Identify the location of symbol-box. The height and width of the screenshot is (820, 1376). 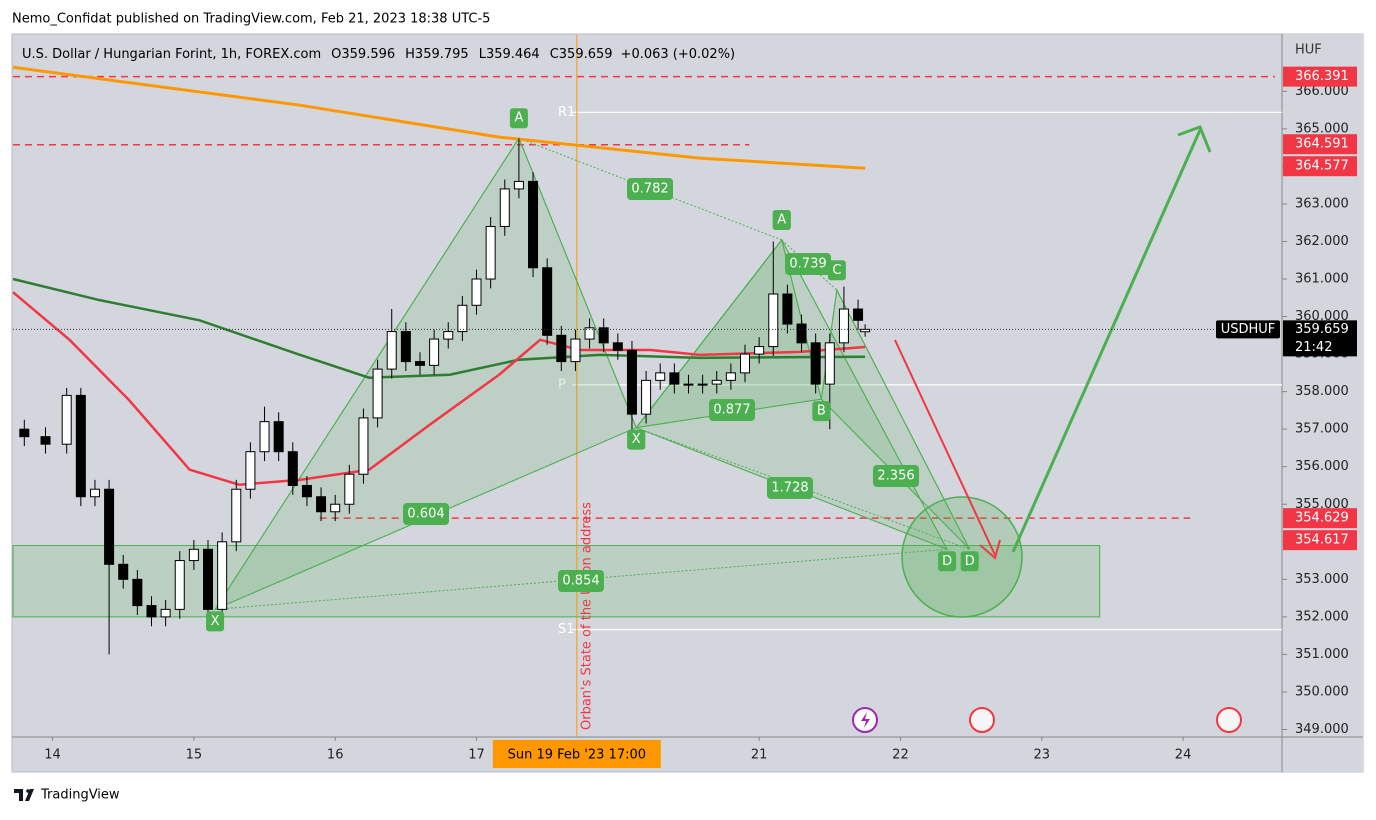
(1248, 329).